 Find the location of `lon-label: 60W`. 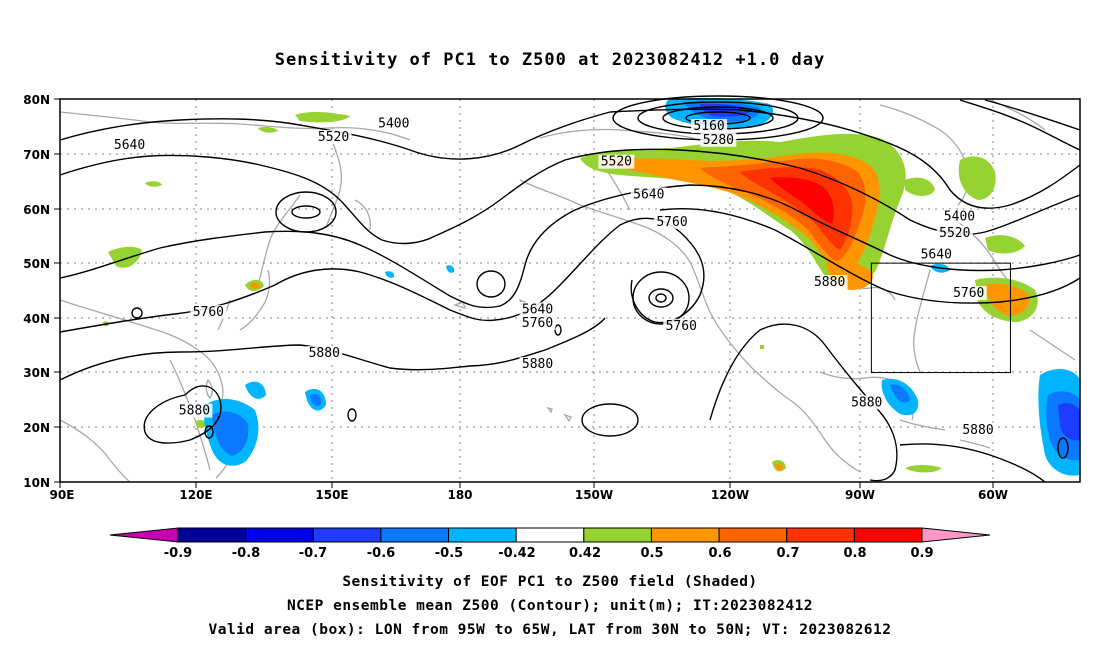

lon-label: 60W is located at coordinates (993, 495).